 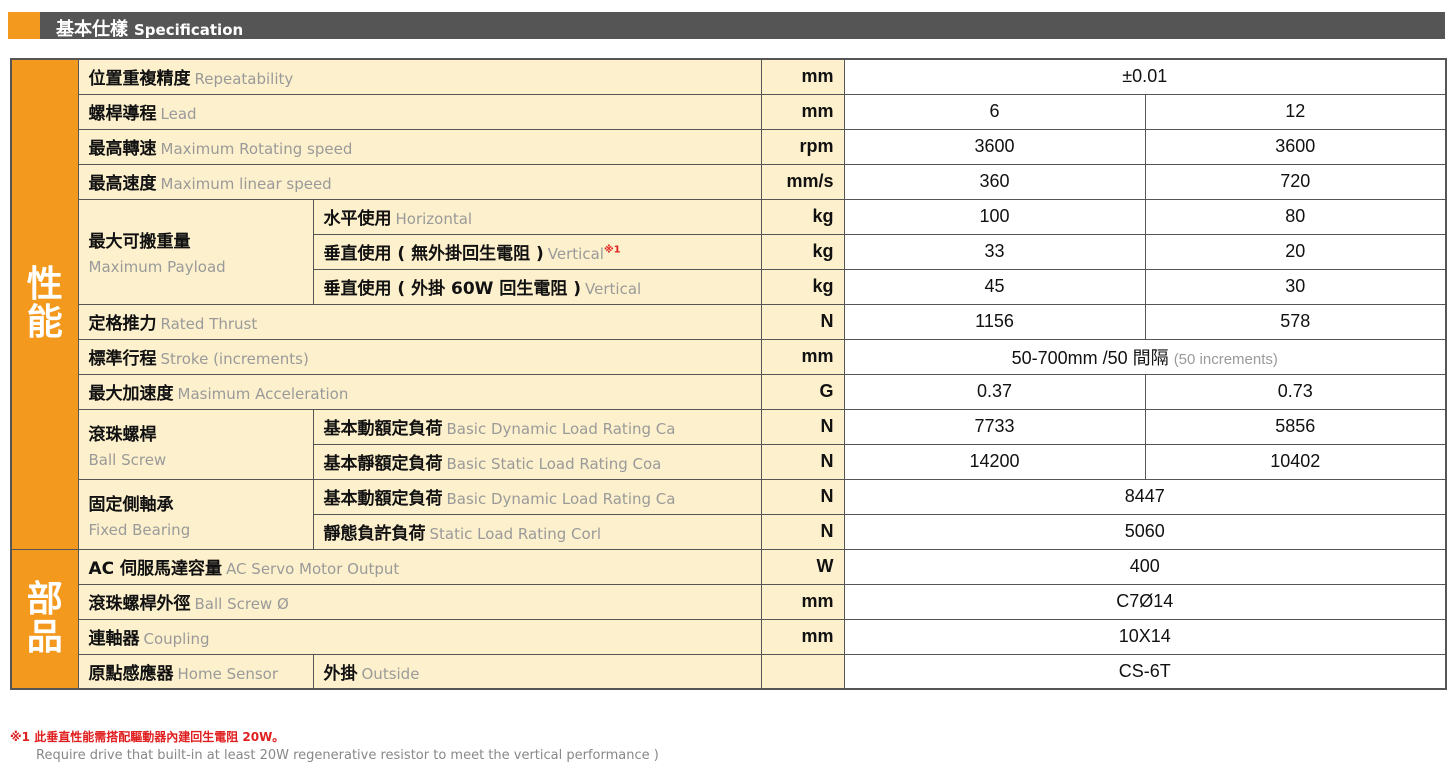 I want to click on label-cell: 最高轉速 Maximum Rotating speed, so click(x=419, y=146).